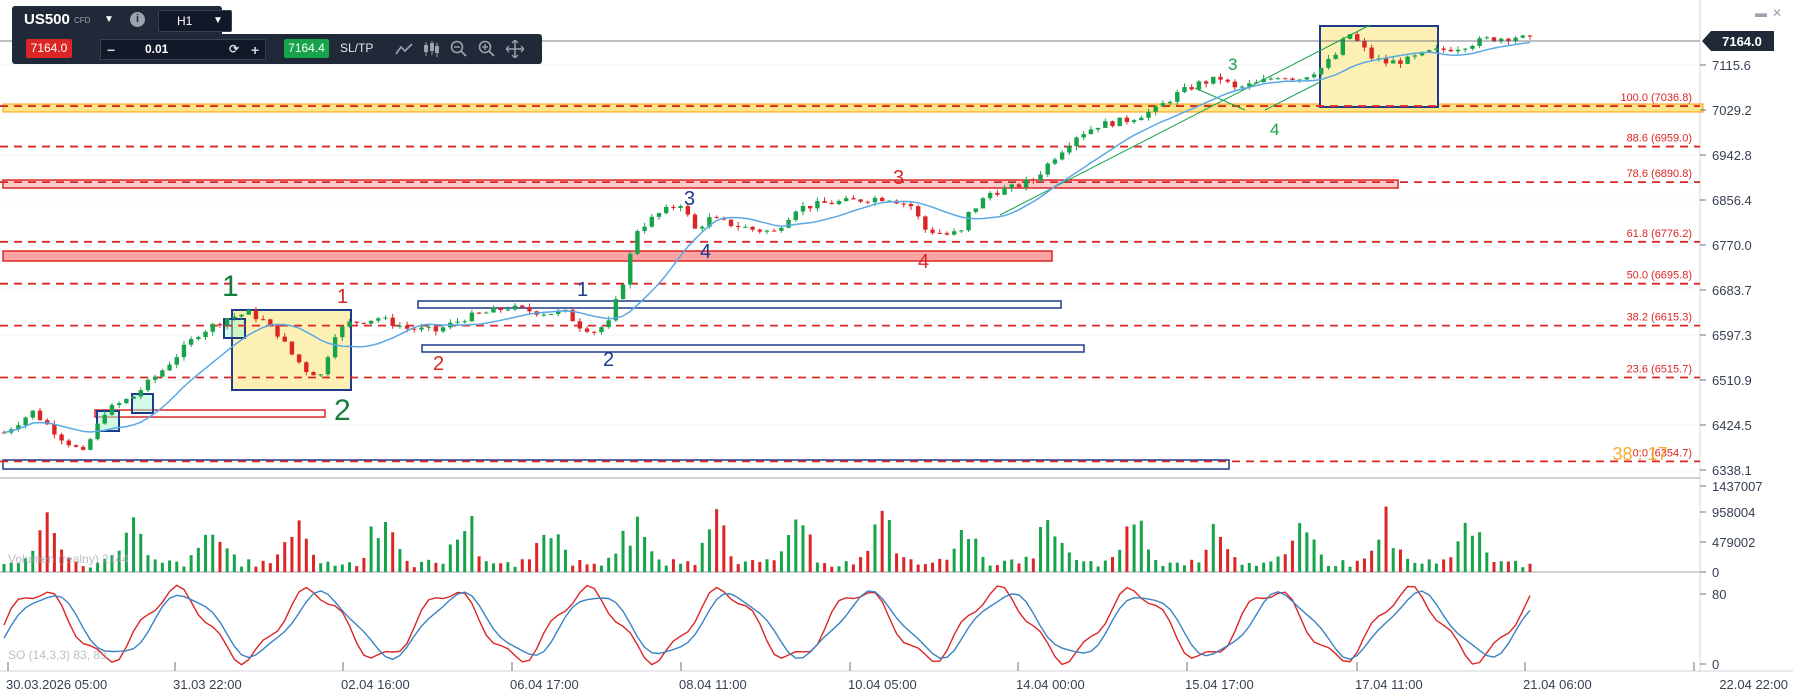 The height and width of the screenshot is (697, 1793). I want to click on zoom-out-icon, so click(459, 49).